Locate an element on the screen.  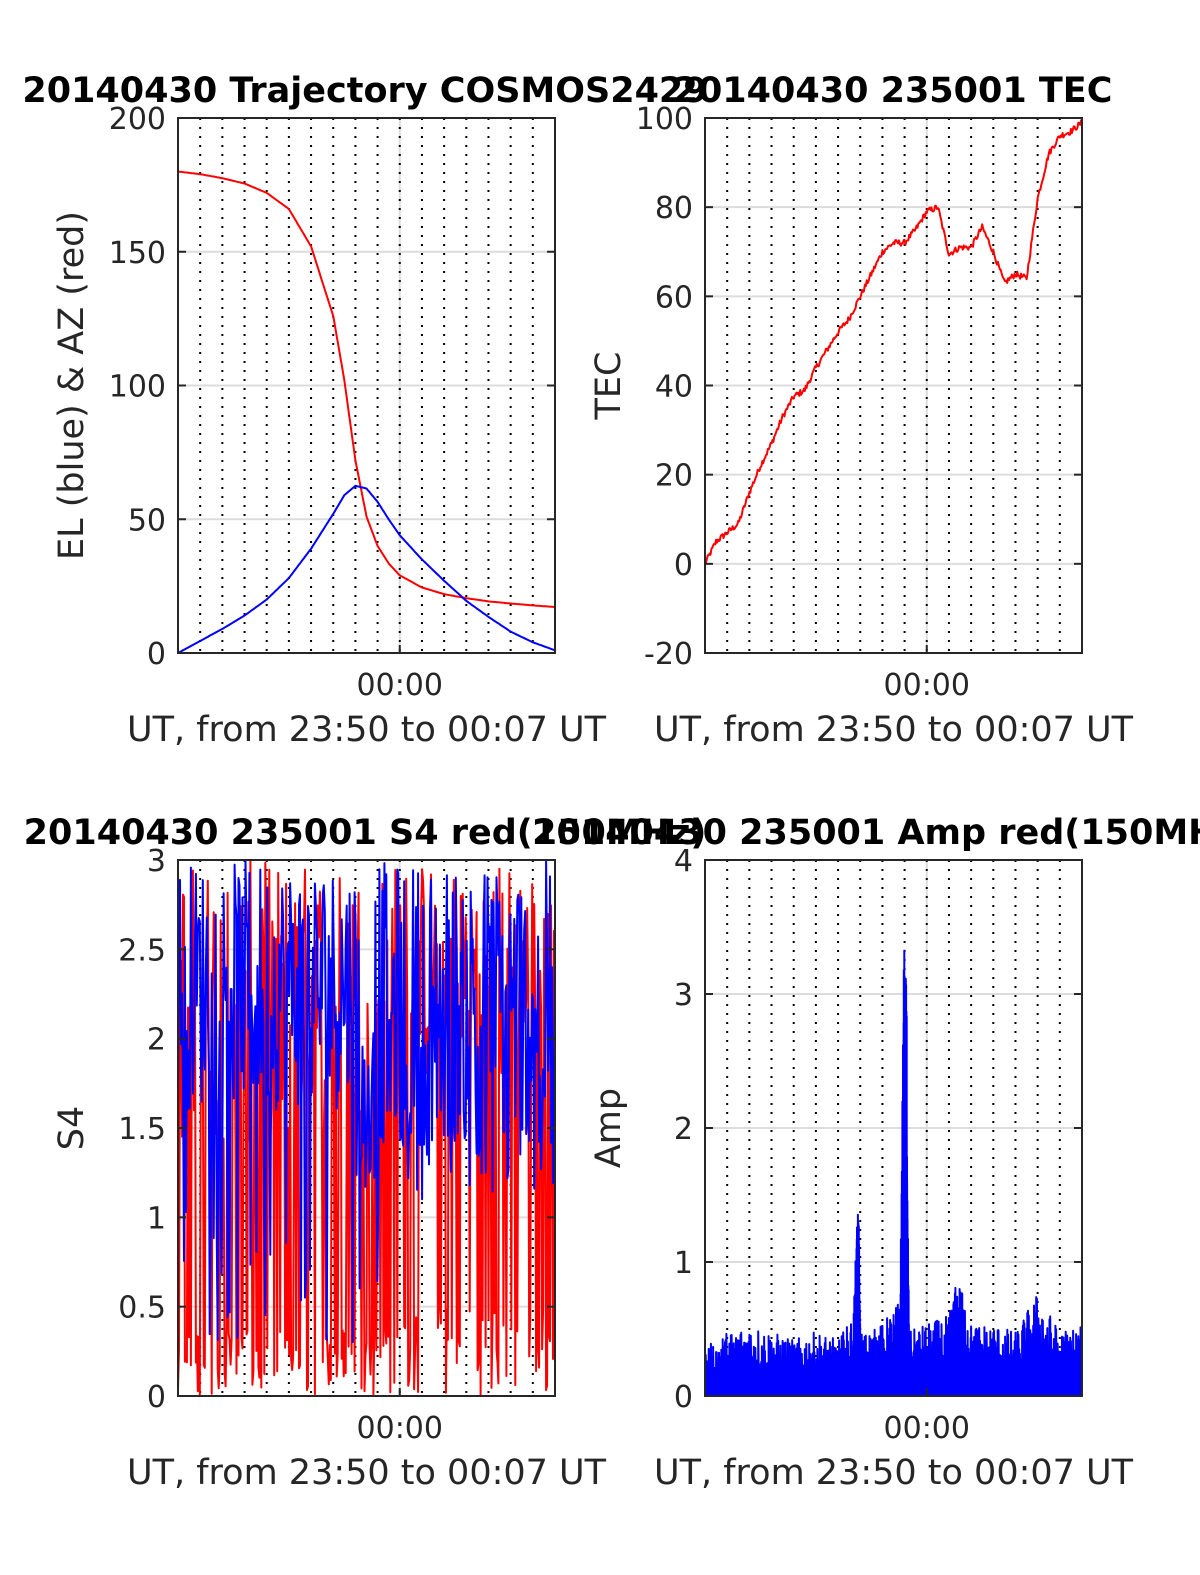
y-axis-label: Amp is located at coordinates (609, 1128).